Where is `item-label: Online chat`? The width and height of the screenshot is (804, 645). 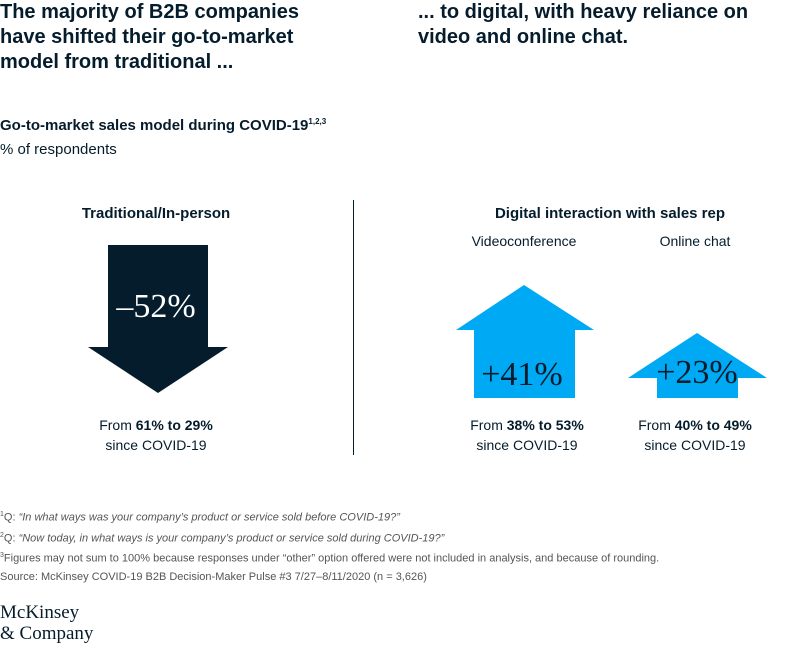 item-label: Online chat is located at coordinates (695, 241).